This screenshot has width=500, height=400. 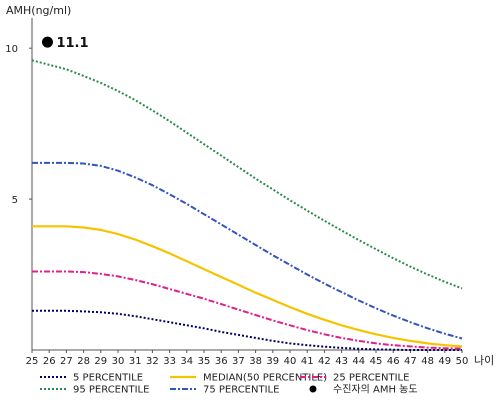 I want to click on legend-label-1: 25 PERCENTILE, so click(x=371, y=378).